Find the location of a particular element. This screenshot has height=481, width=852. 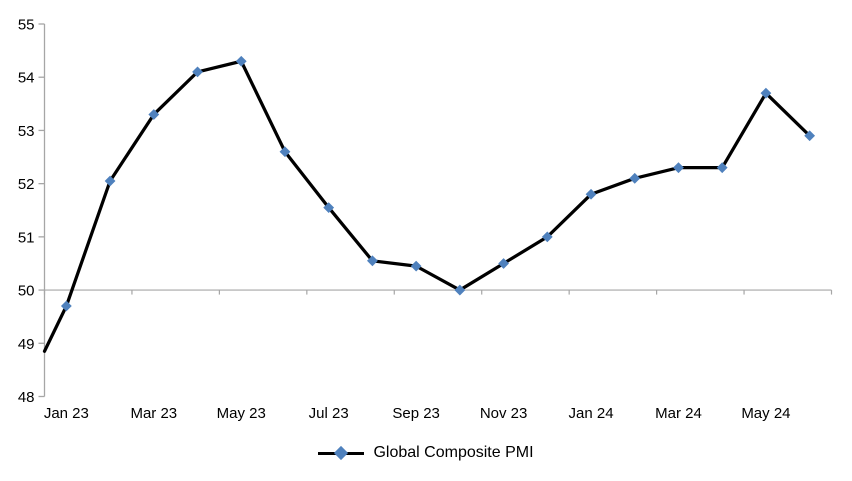

x-axis-tick-label: Jul 23 is located at coordinates (329, 413).